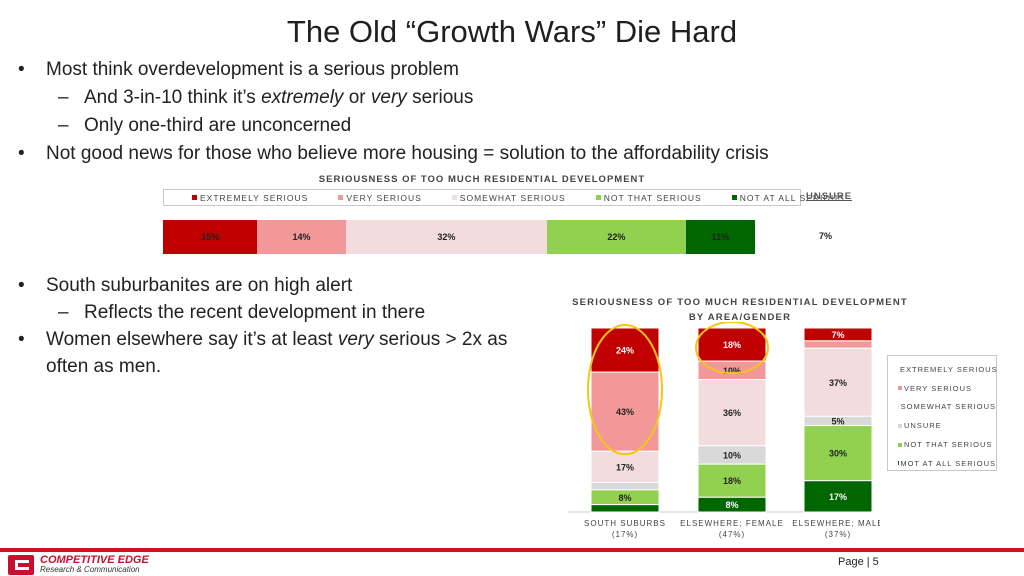 The image size is (1024, 576). What do you see at coordinates (625, 412) in the screenshot?
I see `data-label: 43%` at bounding box center [625, 412].